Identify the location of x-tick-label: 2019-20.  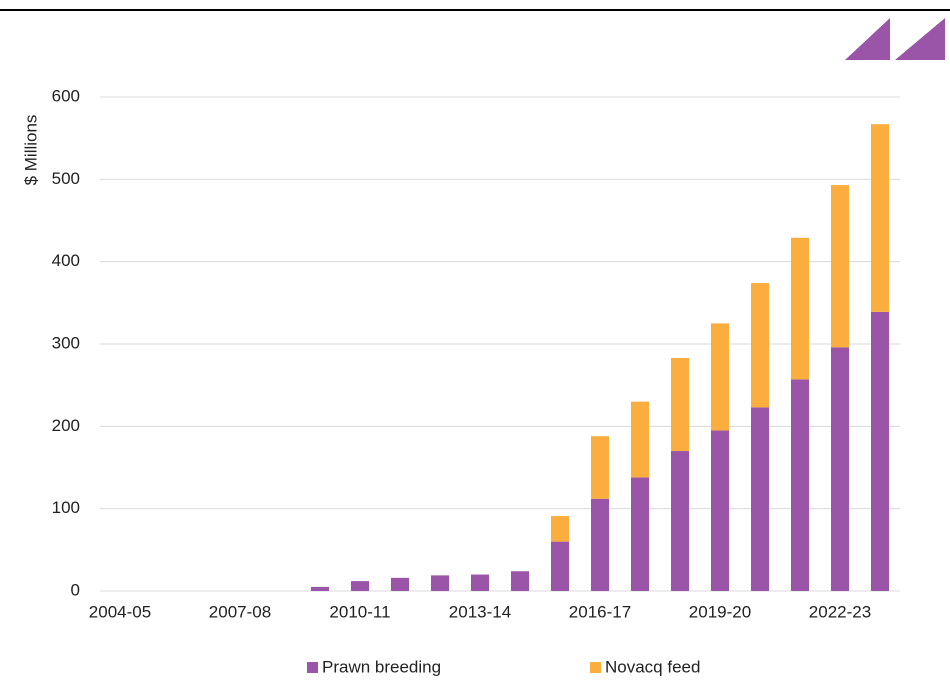
(720, 611).